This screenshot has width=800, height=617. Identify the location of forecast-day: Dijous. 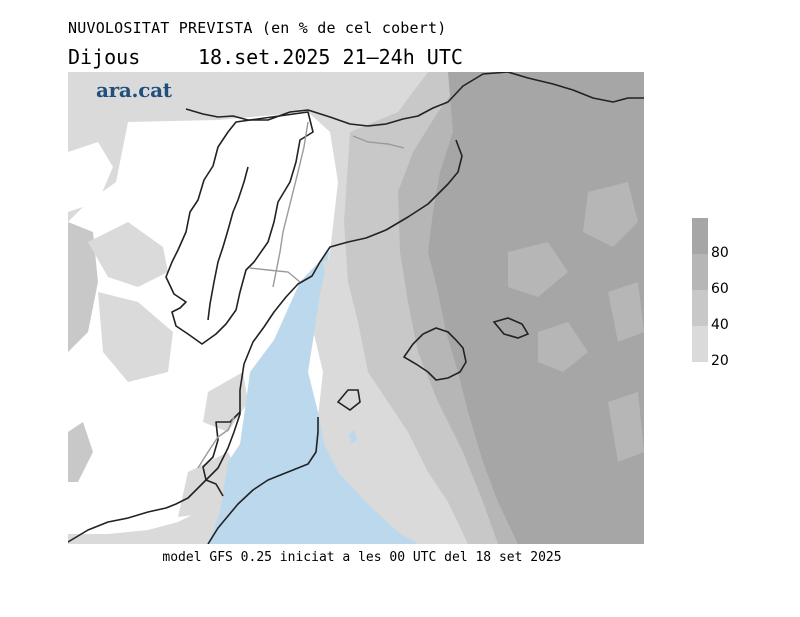
(104, 57).